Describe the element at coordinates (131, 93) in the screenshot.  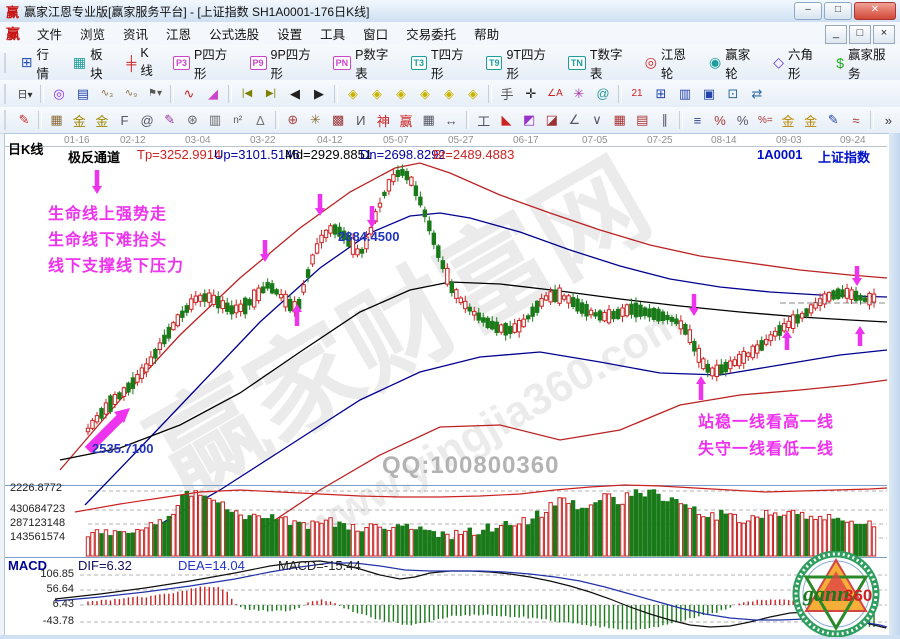
I see `wave-9-icon: ∿₉` at that location.